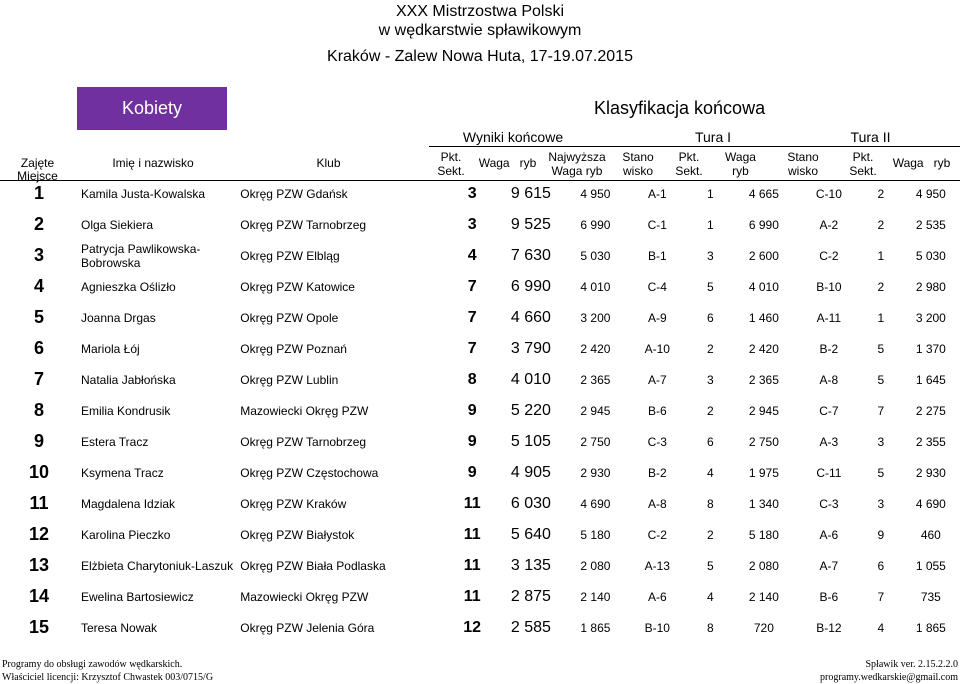 This screenshot has width=960, height=684. I want to click on col-t2-pts-line1: Pkt., so click(863, 157).